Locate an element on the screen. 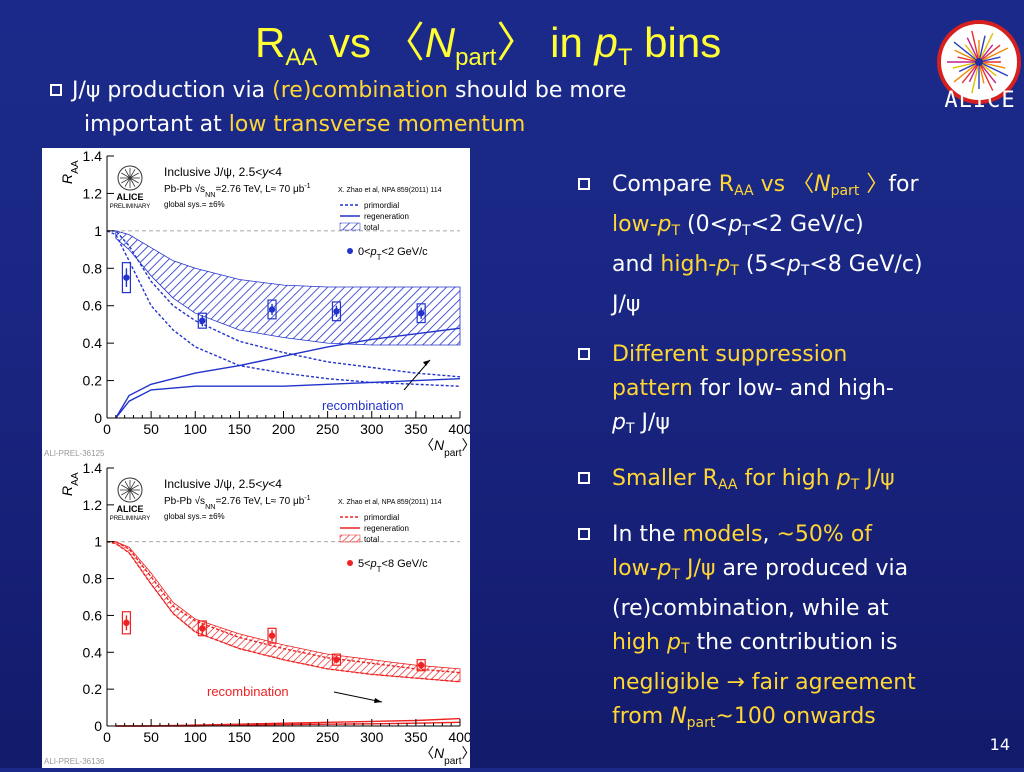 The height and width of the screenshot is (772, 1024). primordial-curve-upper is located at coordinates (284, 304).